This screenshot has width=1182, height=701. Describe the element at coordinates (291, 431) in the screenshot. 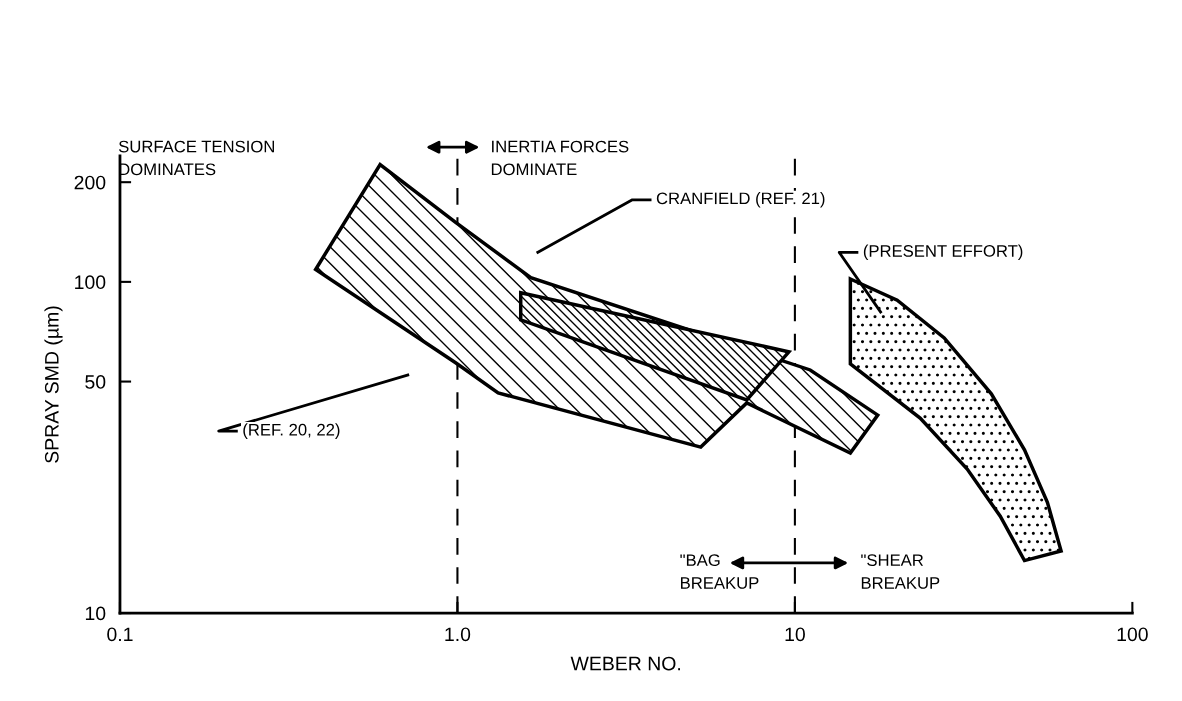

I see `annotation: (REF. 20, 22)` at that location.